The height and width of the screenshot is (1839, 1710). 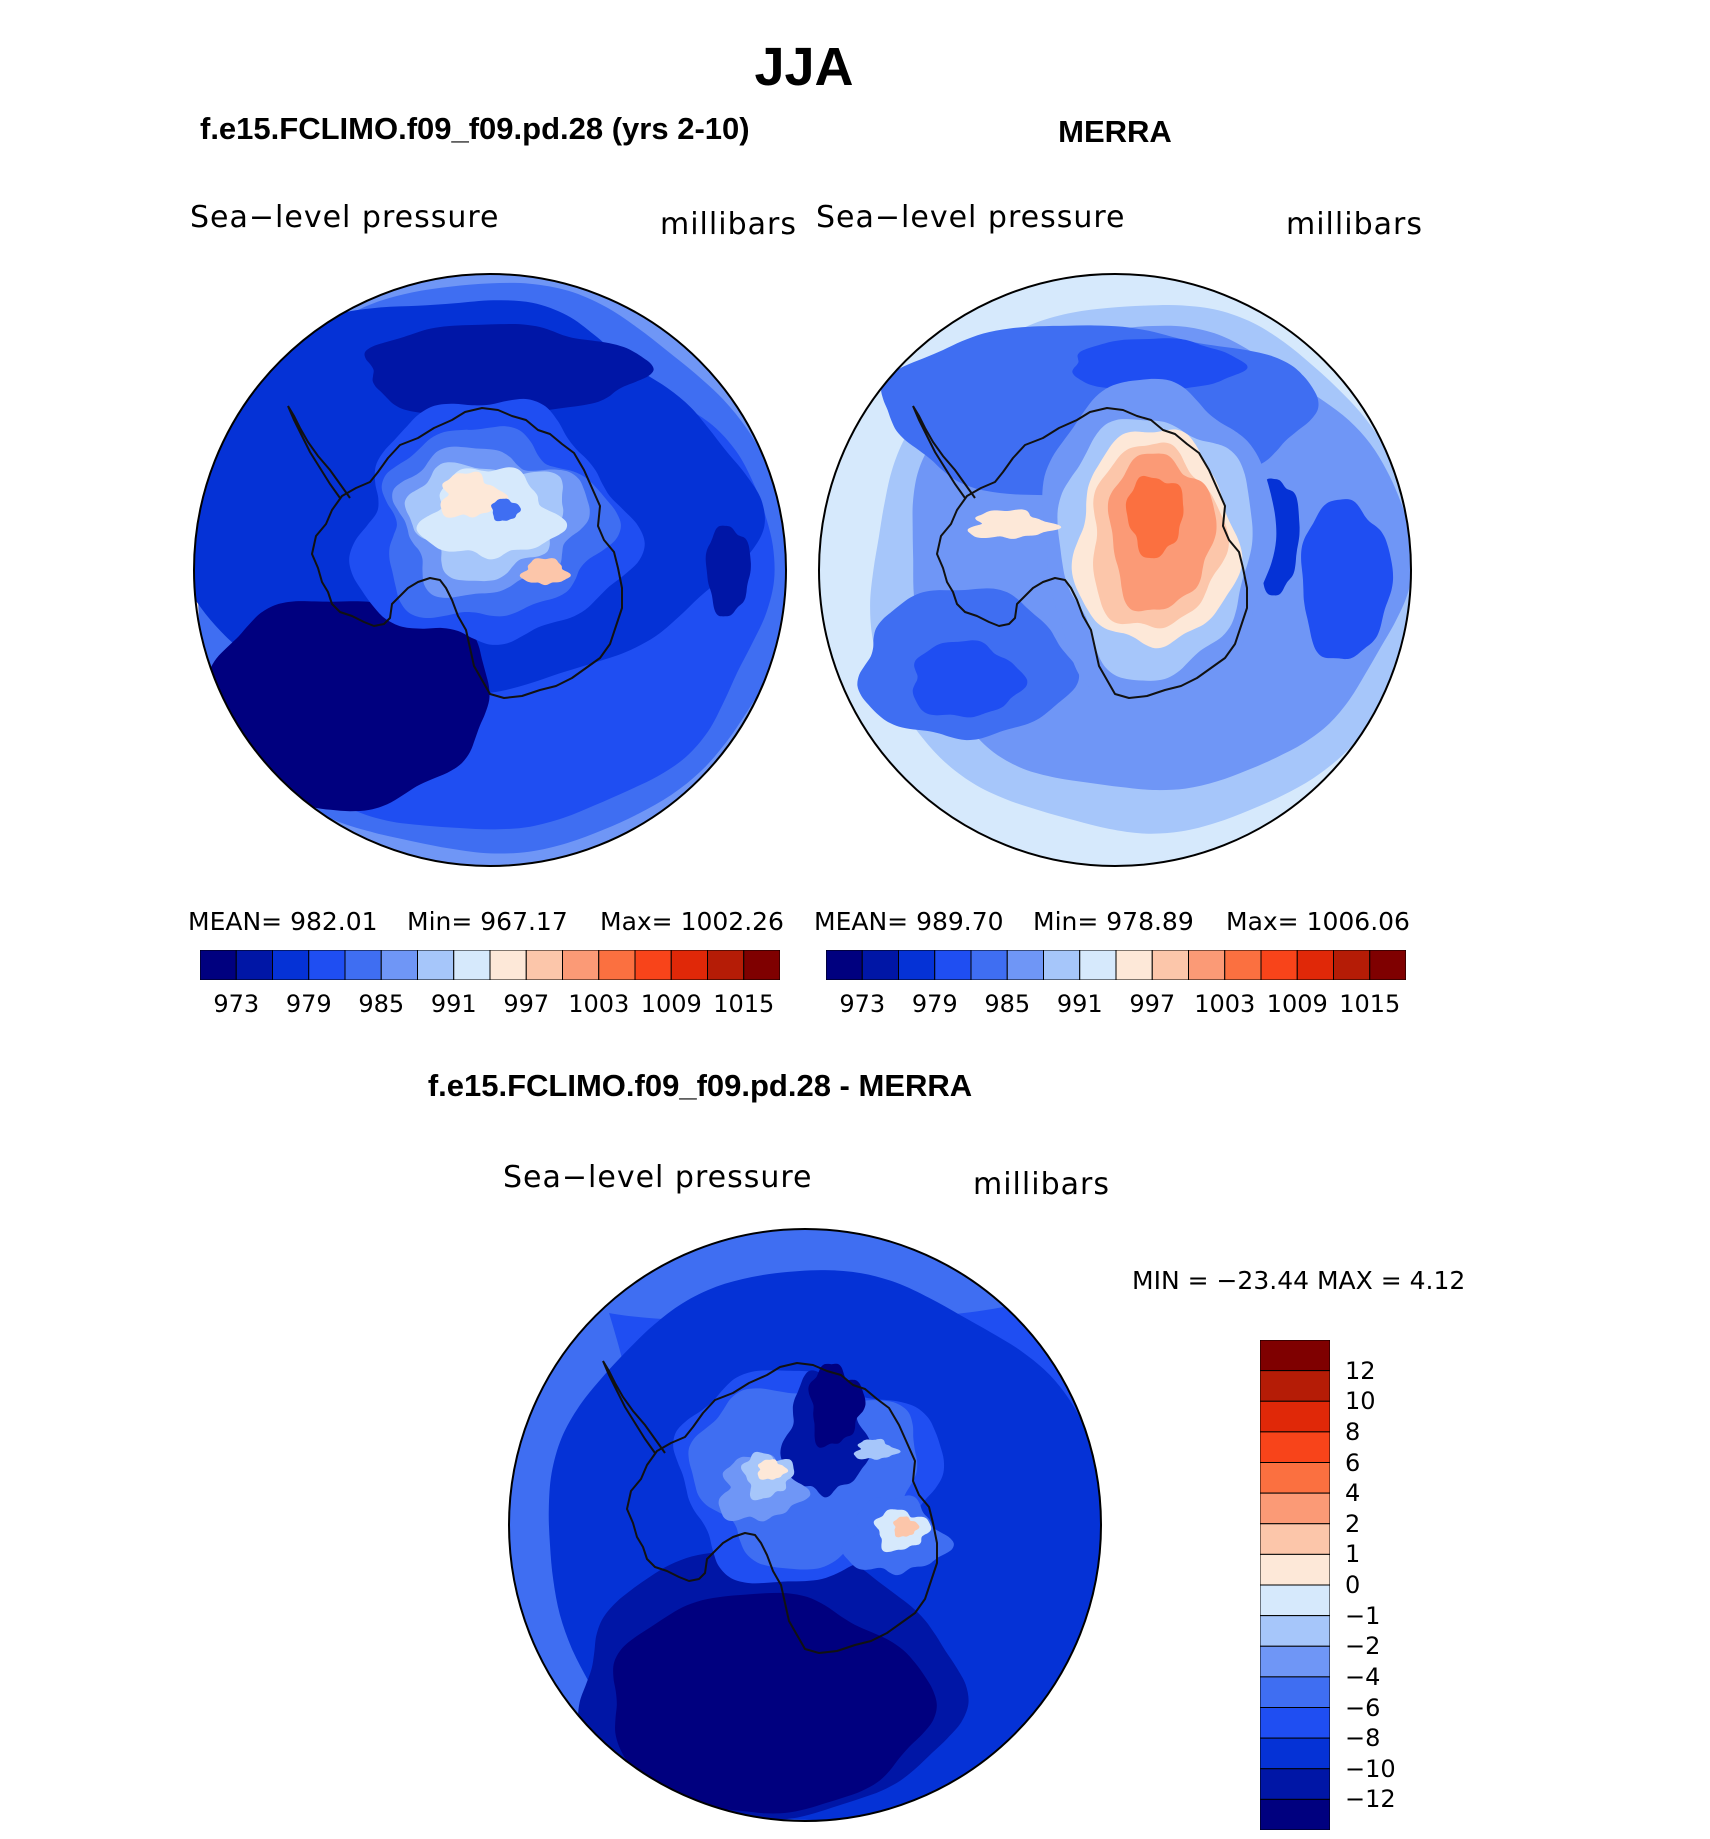 I want to click on right-sea-level-pressure-map, so click(x=1115, y=570).